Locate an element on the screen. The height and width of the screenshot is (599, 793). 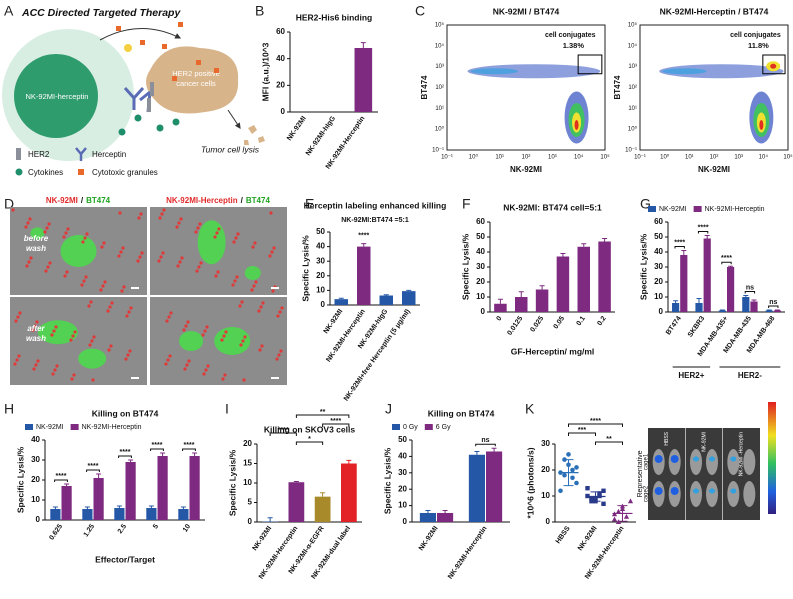
significance-label: ** is located at coordinates (609, 439).